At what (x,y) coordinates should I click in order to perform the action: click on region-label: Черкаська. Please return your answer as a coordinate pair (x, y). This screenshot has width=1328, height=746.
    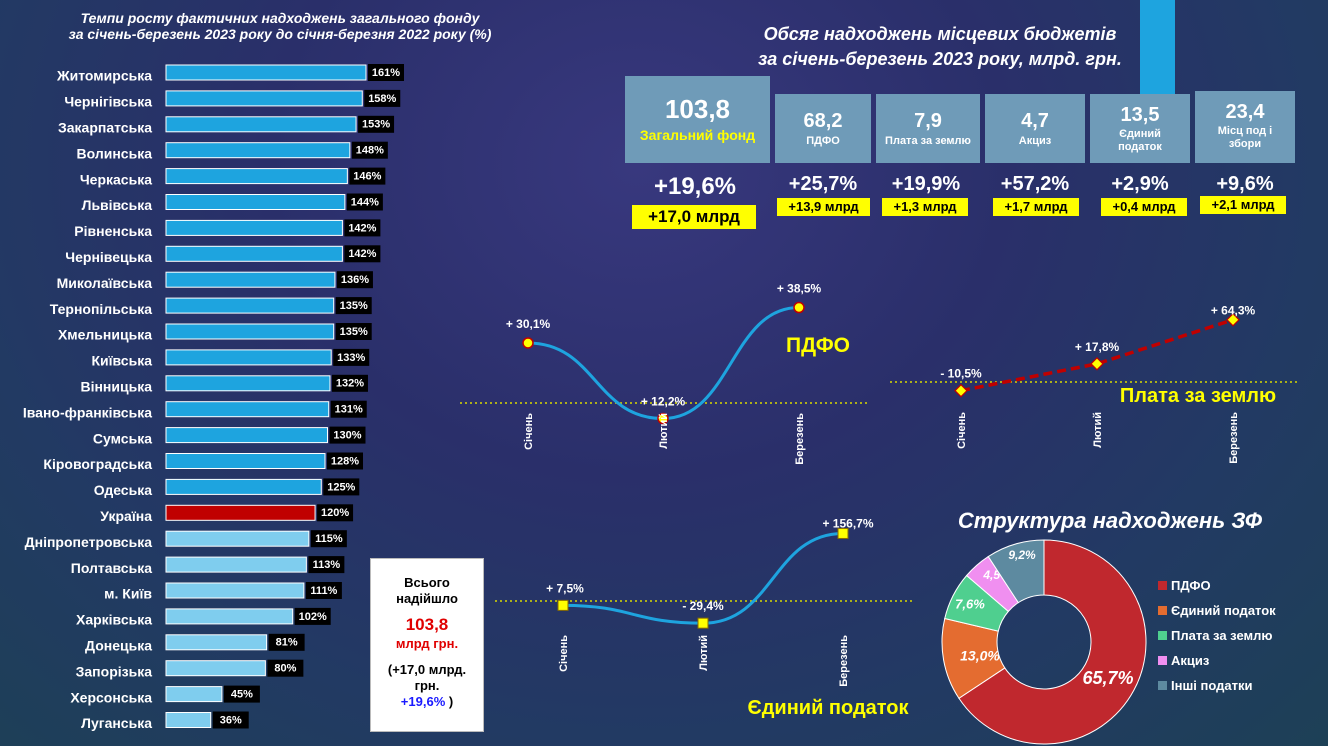
    Looking at the image, I should click on (116, 179).